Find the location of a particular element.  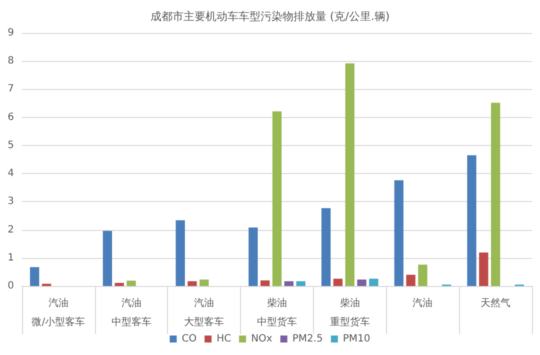

y-tick-label: 4 is located at coordinates (11, 174).